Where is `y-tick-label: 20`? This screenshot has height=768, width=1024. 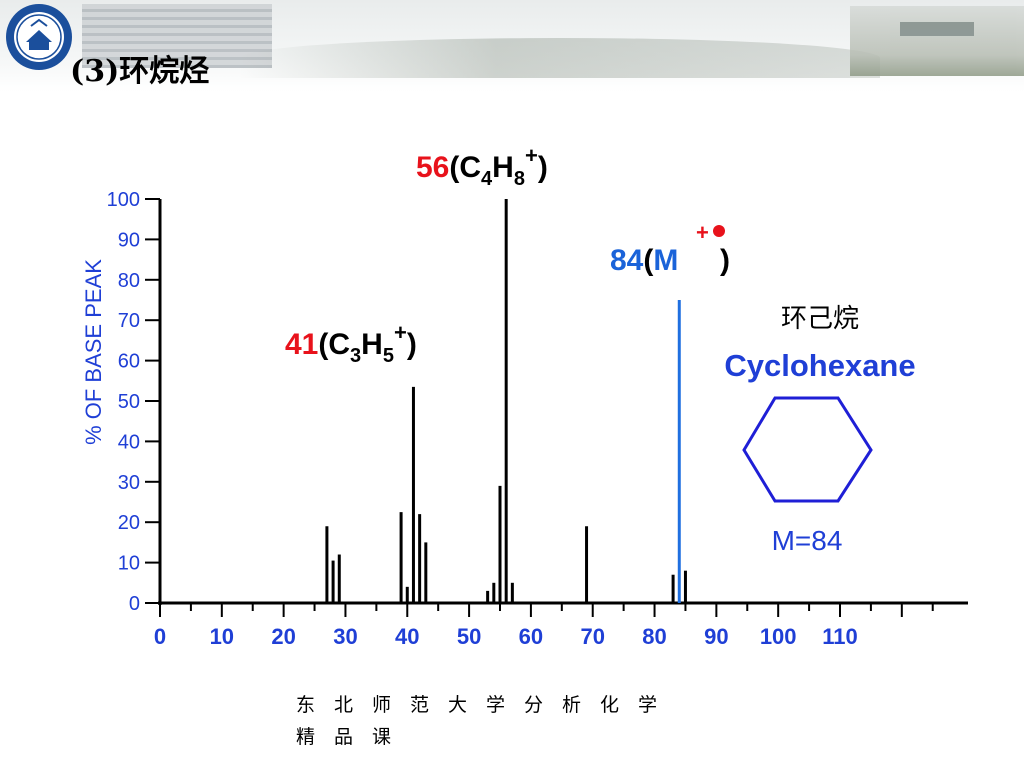
y-tick-label: 20 is located at coordinates (129, 523).